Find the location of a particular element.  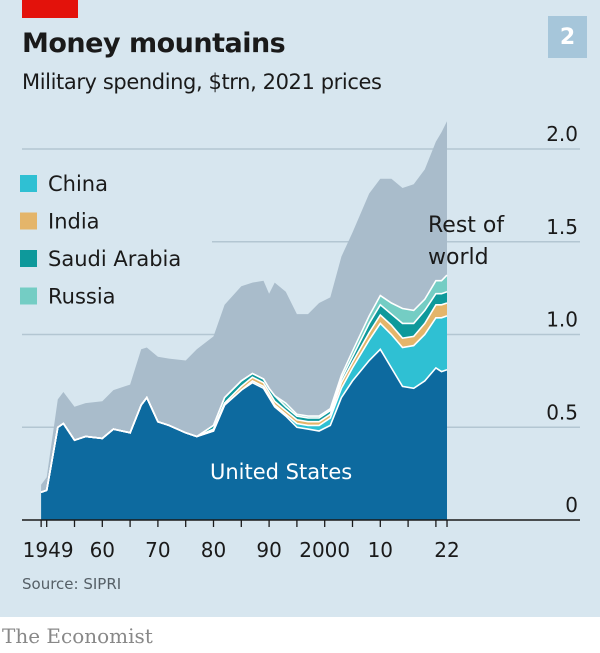

x-tick-label: 1949 is located at coordinates (48, 550).